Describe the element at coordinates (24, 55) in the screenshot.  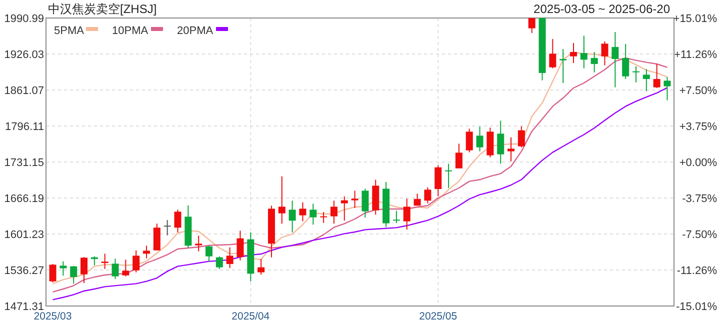
I see `y-tick-label: 1926.03` at that location.